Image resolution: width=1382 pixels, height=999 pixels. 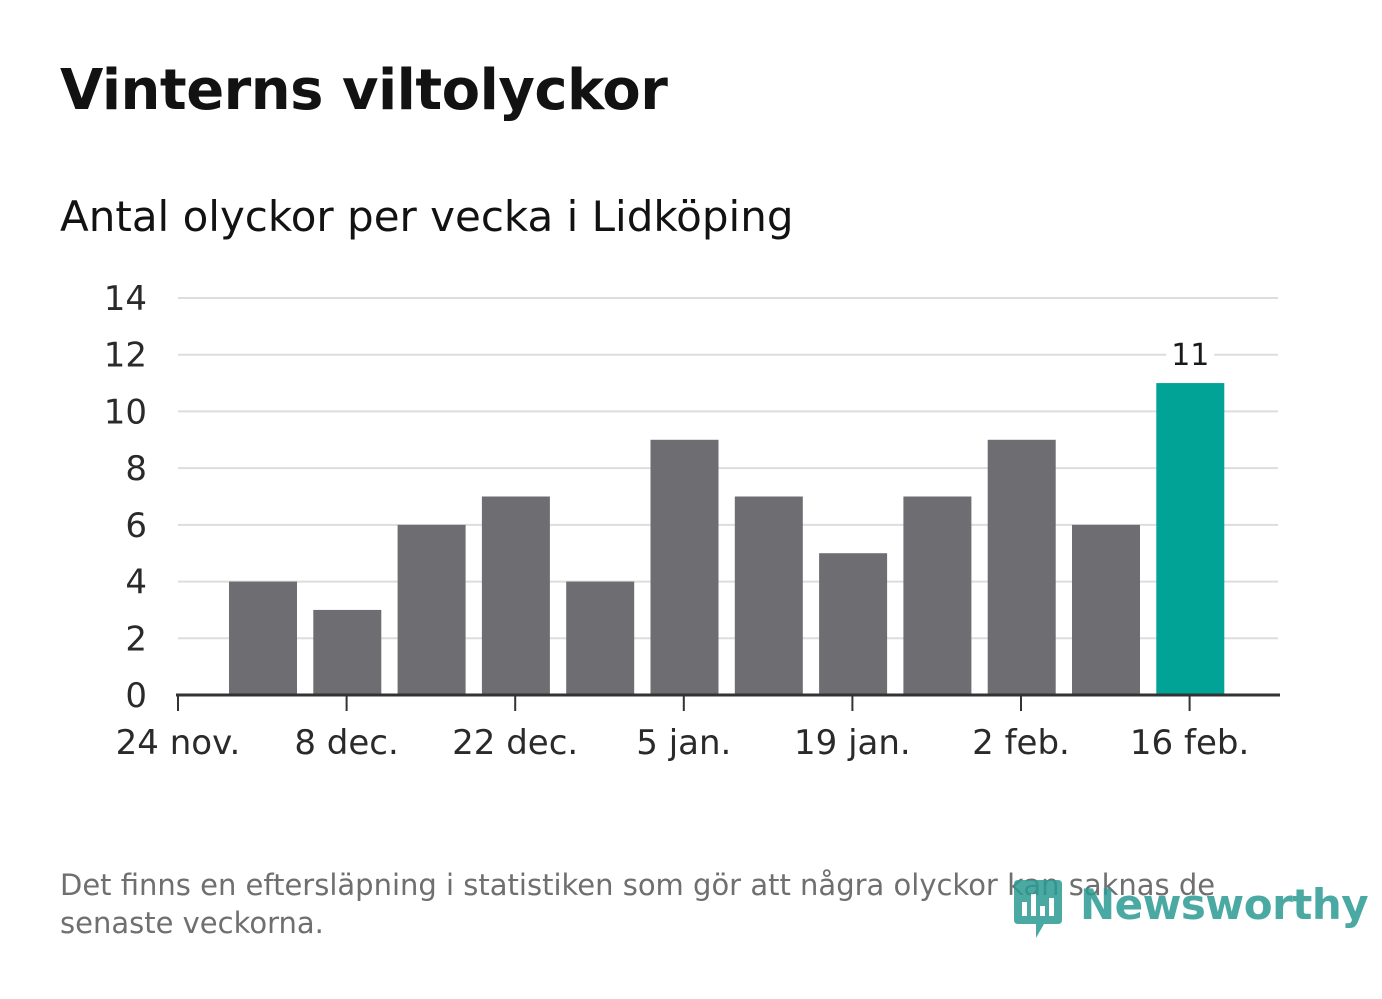 I want to click on y-tick-label: 2, so click(x=136, y=639).